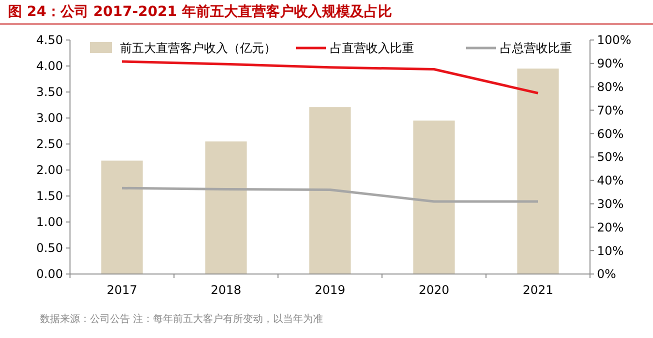 This screenshot has height=338, width=653. I want to click on y-tick-label: 2.50, so click(49, 144).